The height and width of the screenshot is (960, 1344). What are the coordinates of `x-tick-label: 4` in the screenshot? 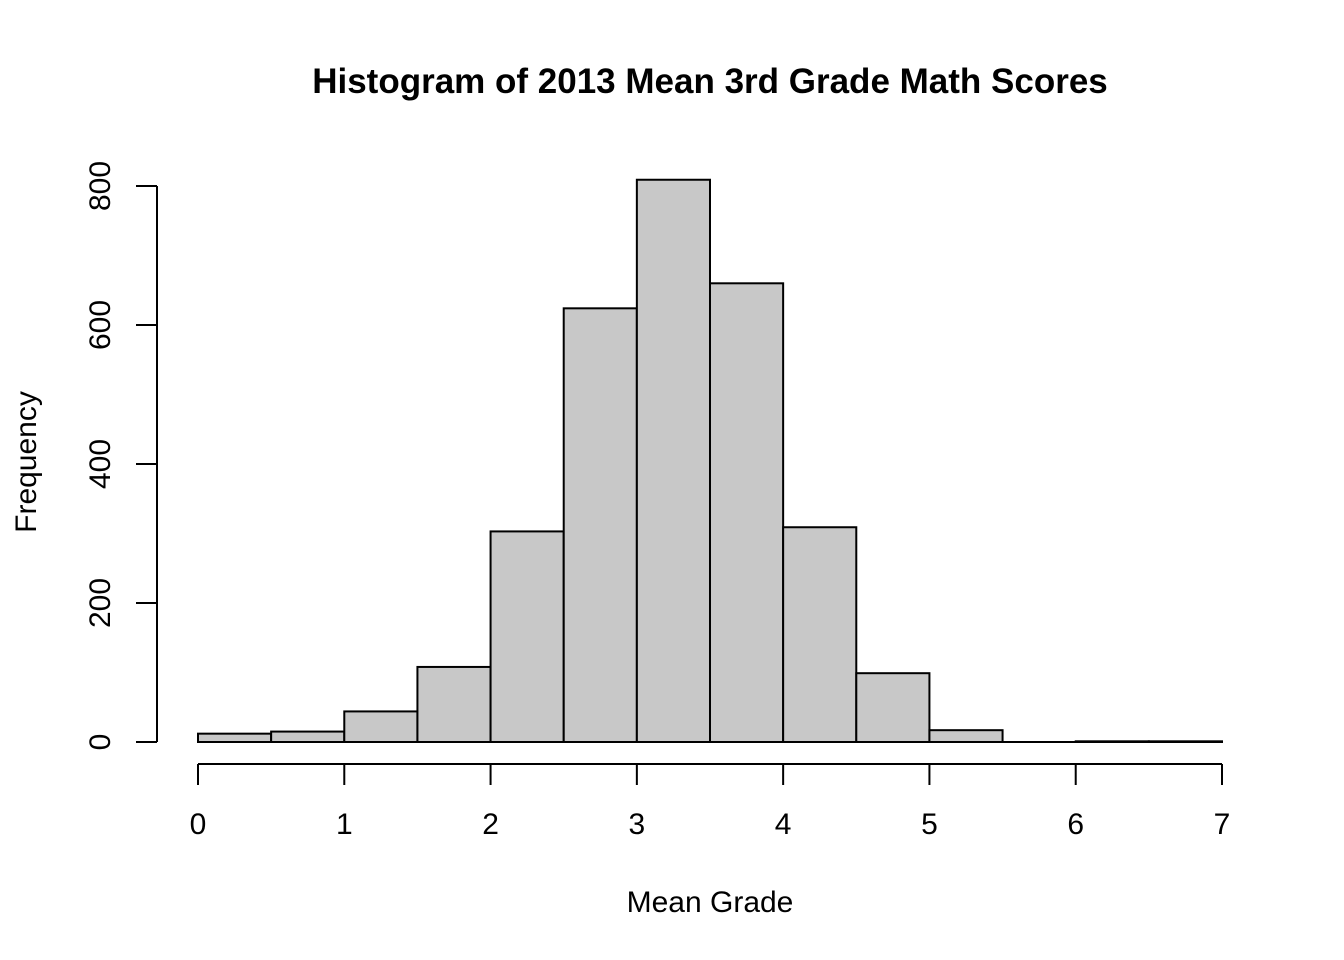 It's located at (783, 824).